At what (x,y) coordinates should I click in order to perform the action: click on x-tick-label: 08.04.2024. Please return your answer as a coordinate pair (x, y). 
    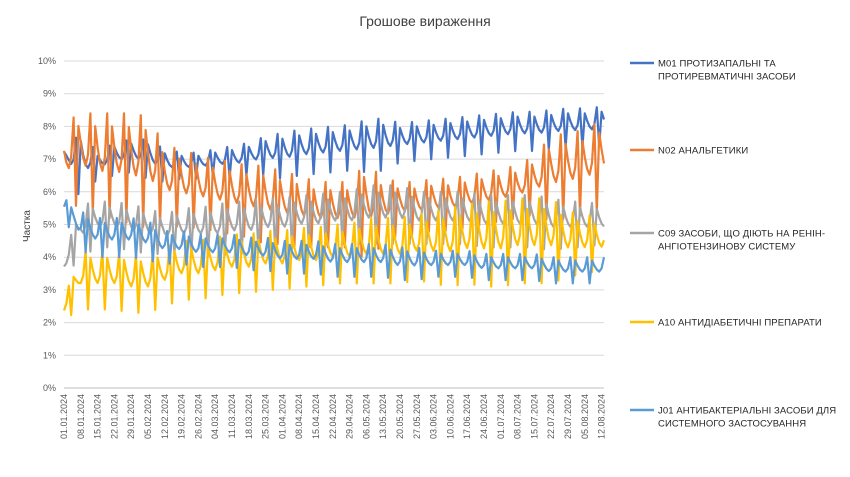
    Looking at the image, I should click on (299, 416).